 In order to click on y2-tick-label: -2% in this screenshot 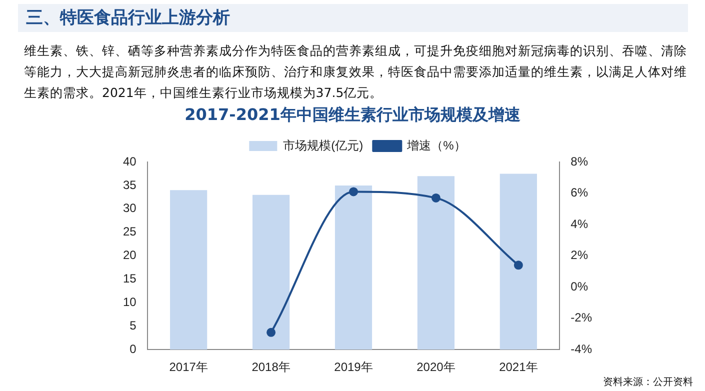, I will do `click(581, 317)`.